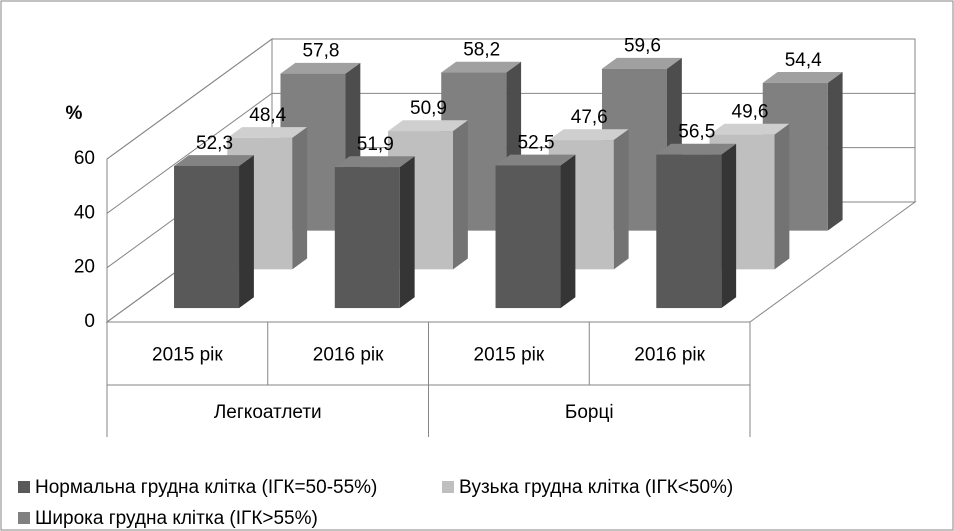 Image resolution: width=954 pixels, height=531 pixels. What do you see at coordinates (428, 108) in the screenshot?
I see `value-label: 50,9` at bounding box center [428, 108].